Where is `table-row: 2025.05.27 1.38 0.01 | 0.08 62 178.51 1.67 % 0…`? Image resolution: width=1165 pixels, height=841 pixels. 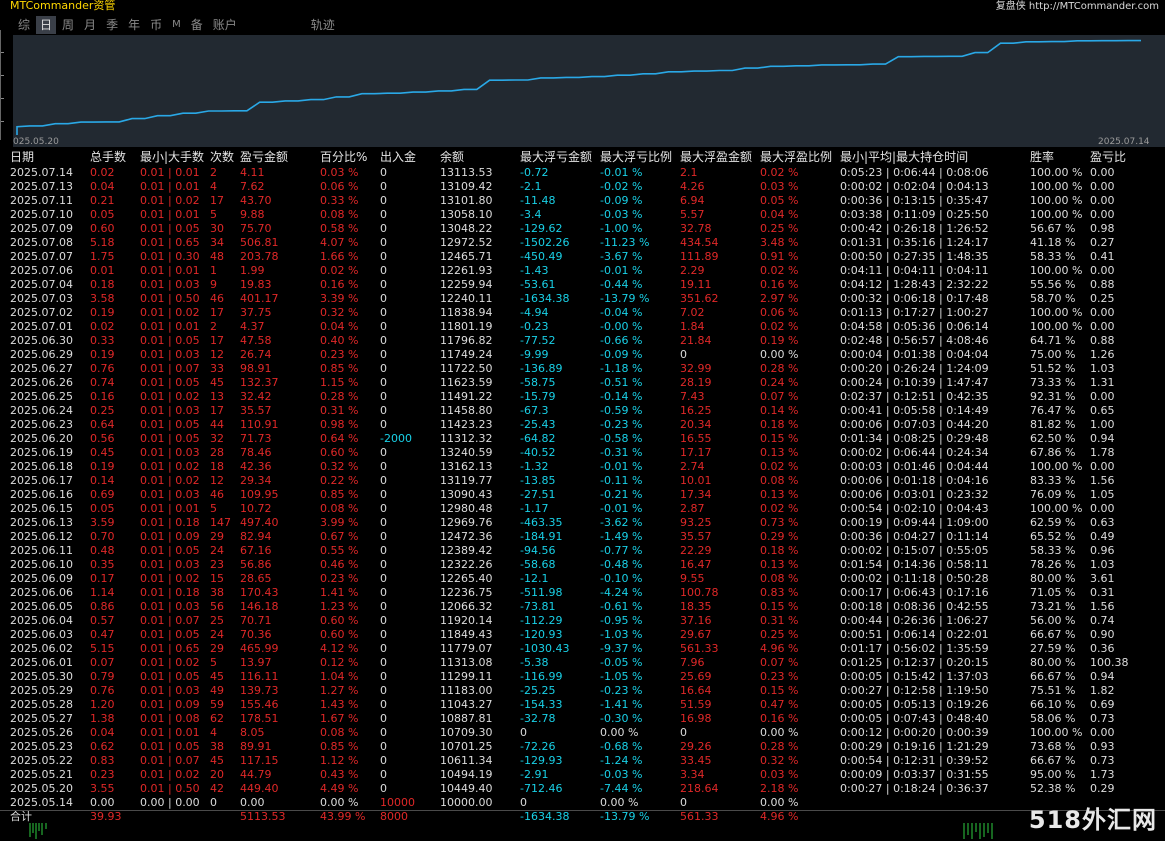
table-row: 2025.05.27 1.38 0.01 | 0.08 62 178.51 1.67 % 0… is located at coordinates (585, 719).